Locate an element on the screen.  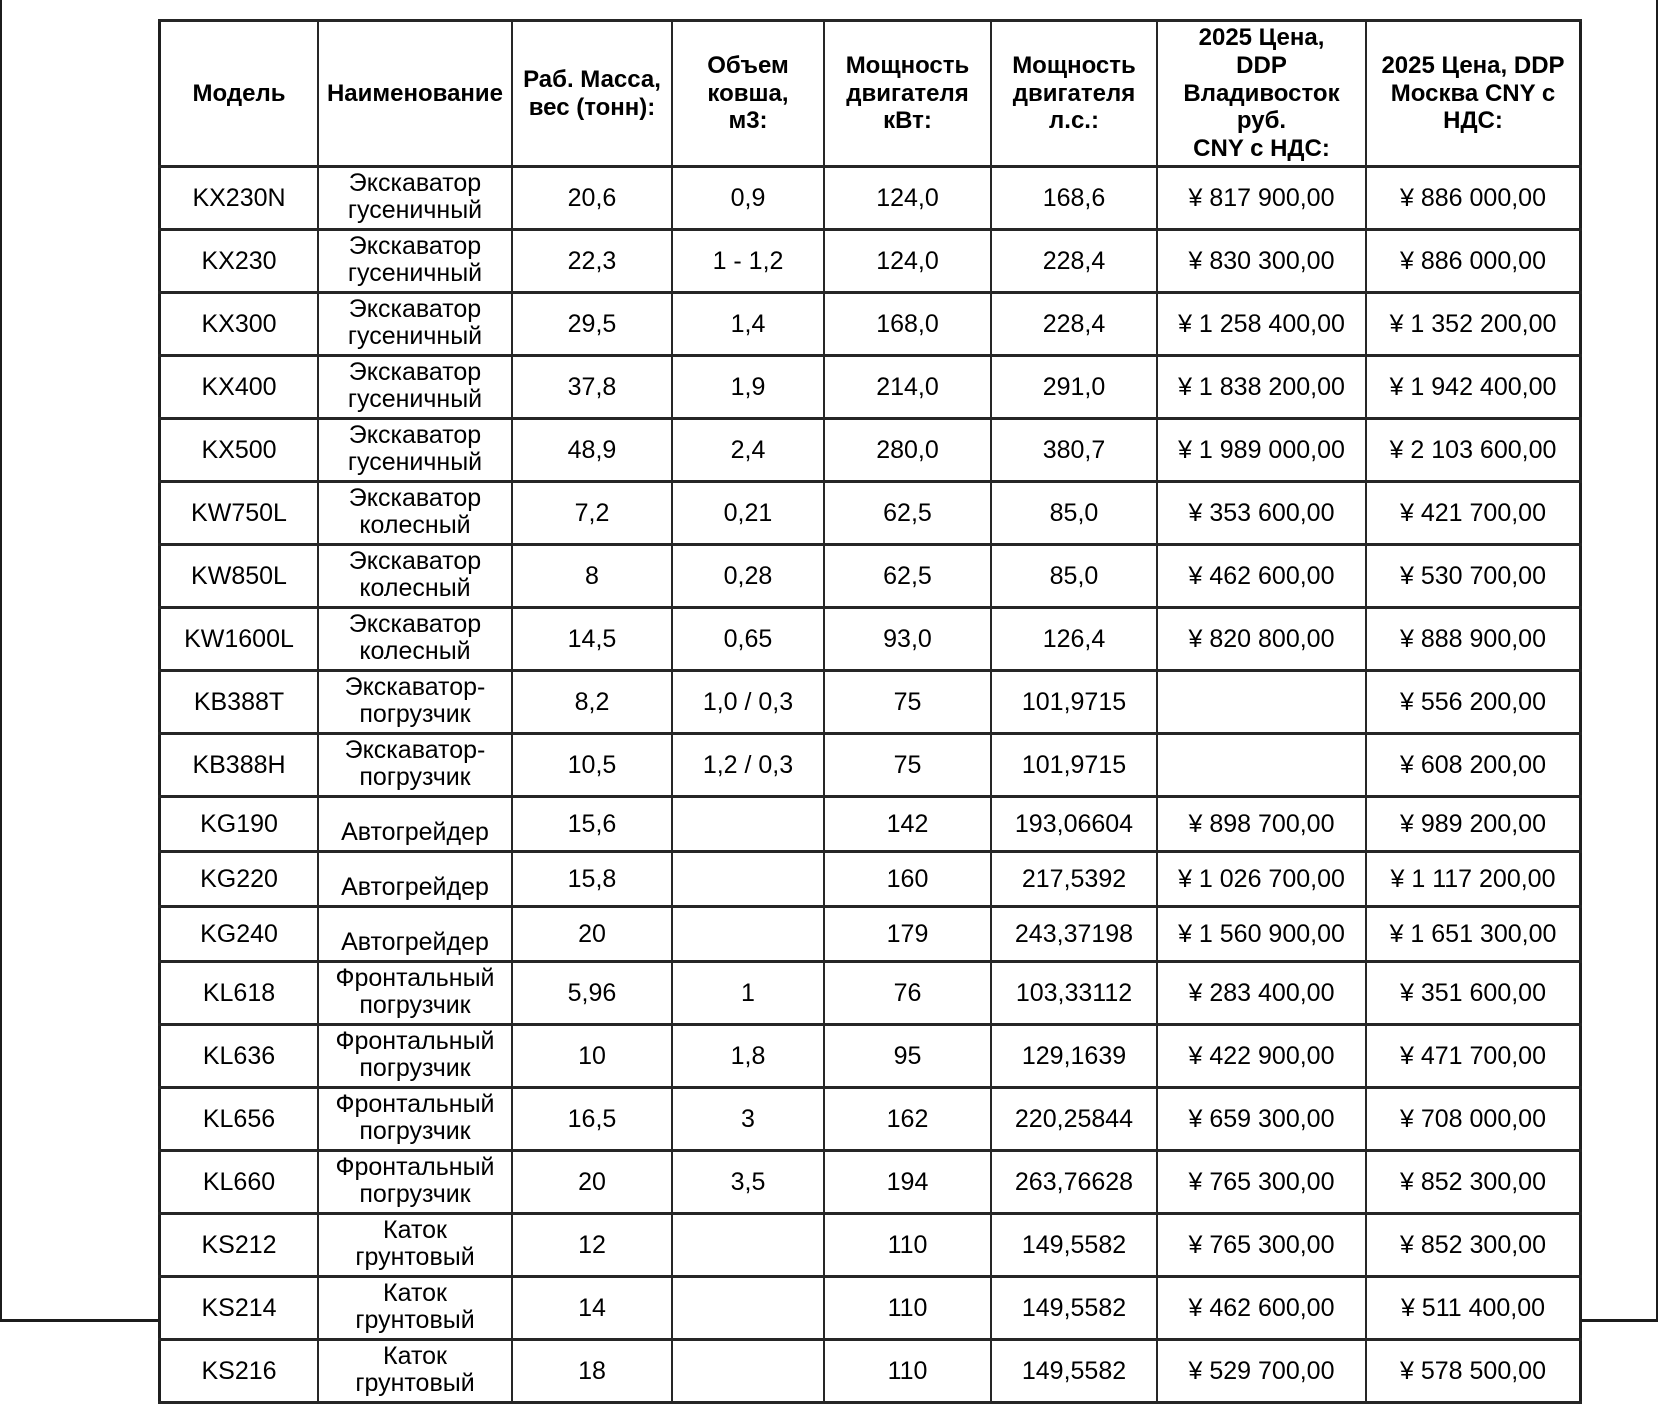
cell-price-moscow: ¥ 511 400,00 is located at coordinates (1473, 1308).